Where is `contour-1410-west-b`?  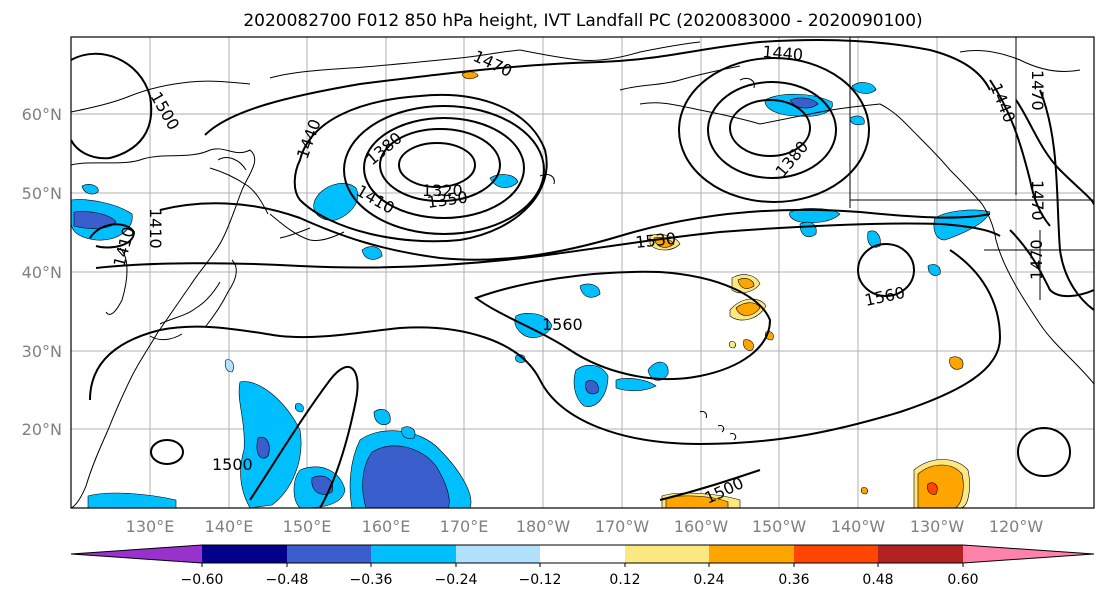
contour-1410-west-b is located at coordinates (112, 236).